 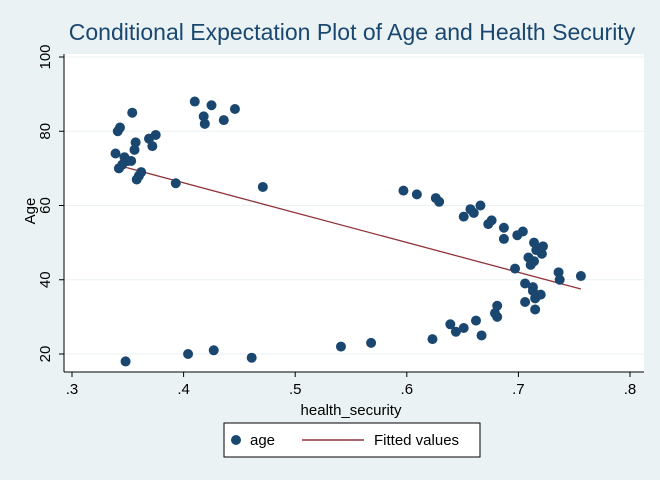 What do you see at coordinates (45, 205) in the screenshot?
I see `y-tick-label: 60` at bounding box center [45, 205].